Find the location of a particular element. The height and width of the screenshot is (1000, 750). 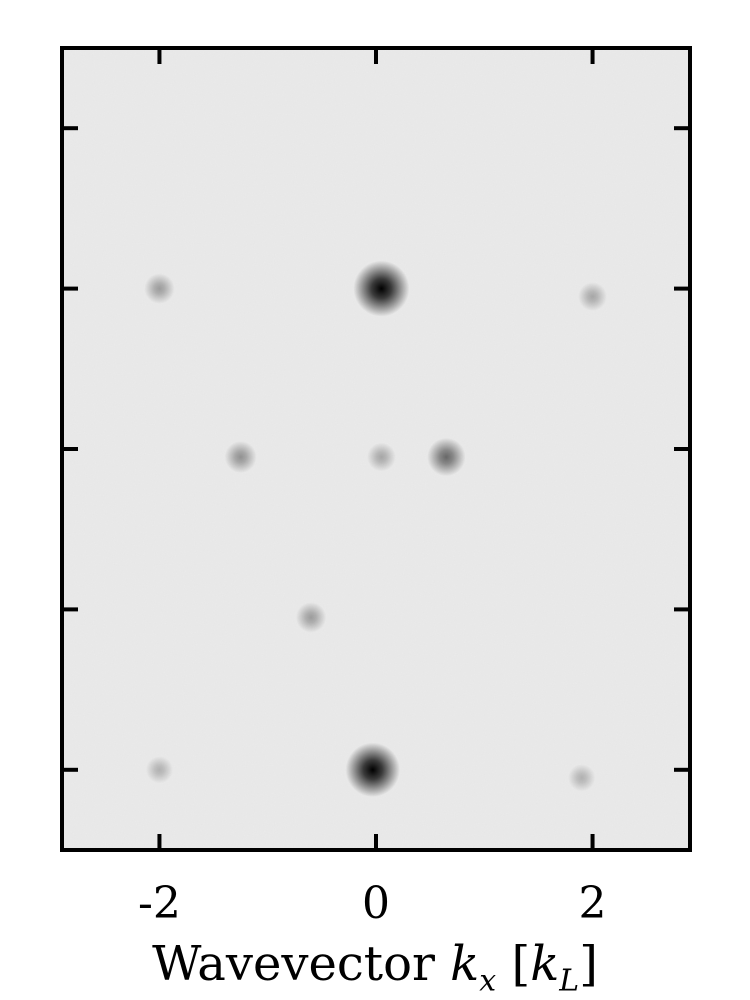

tick-label-layer: -2 0 2 is located at coordinates (372, 903).